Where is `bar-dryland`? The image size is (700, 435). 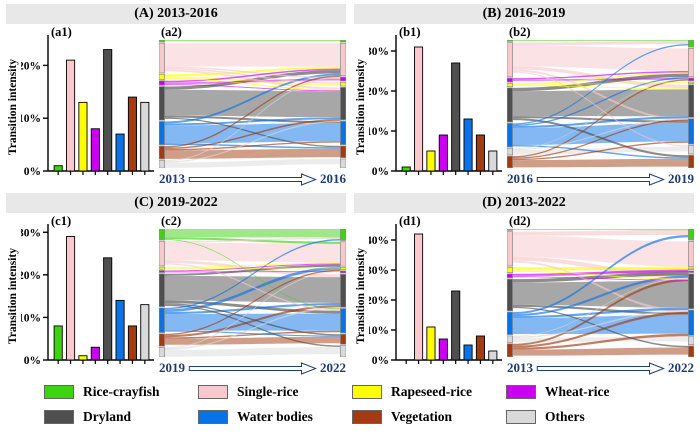
bar-dryland is located at coordinates (456, 325).